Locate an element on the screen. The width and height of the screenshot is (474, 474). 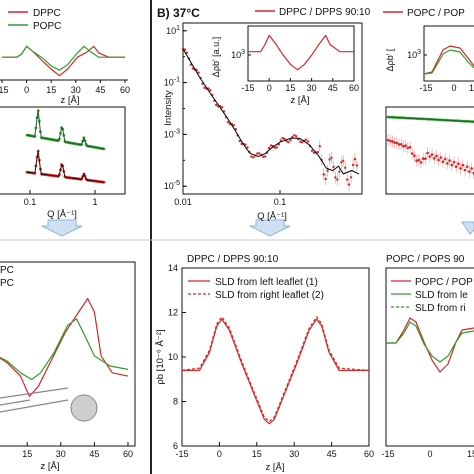
middle-sld-xtick-label-5: 45 is located at coordinates (332, 454).